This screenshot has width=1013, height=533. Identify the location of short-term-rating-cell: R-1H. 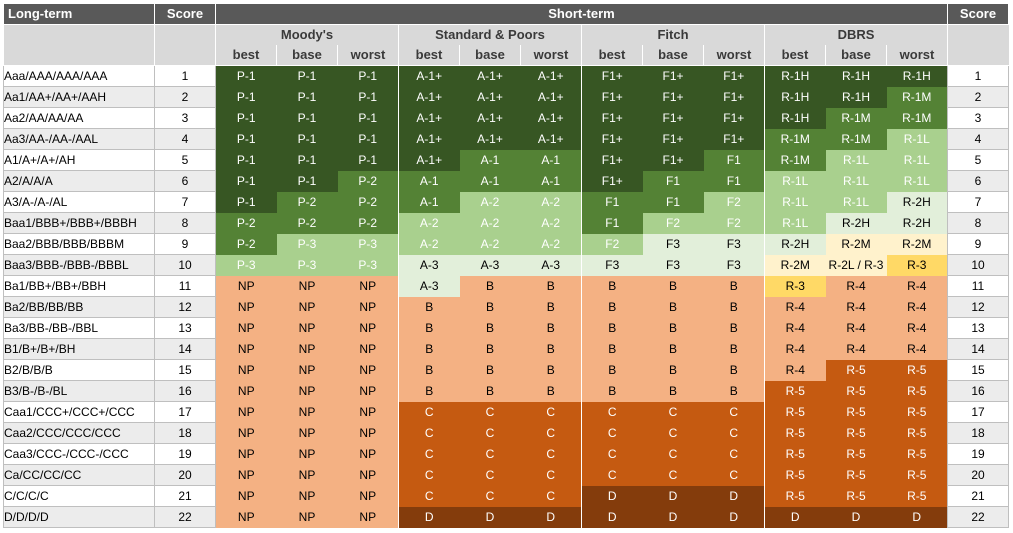
(795, 118).